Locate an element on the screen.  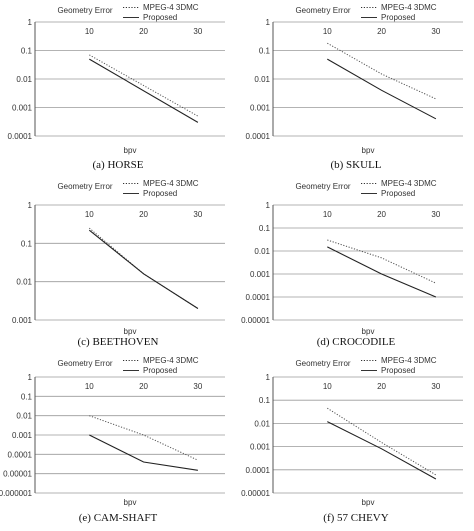
panel-caption: (d) CROCODILE is located at coordinates (356, 342).